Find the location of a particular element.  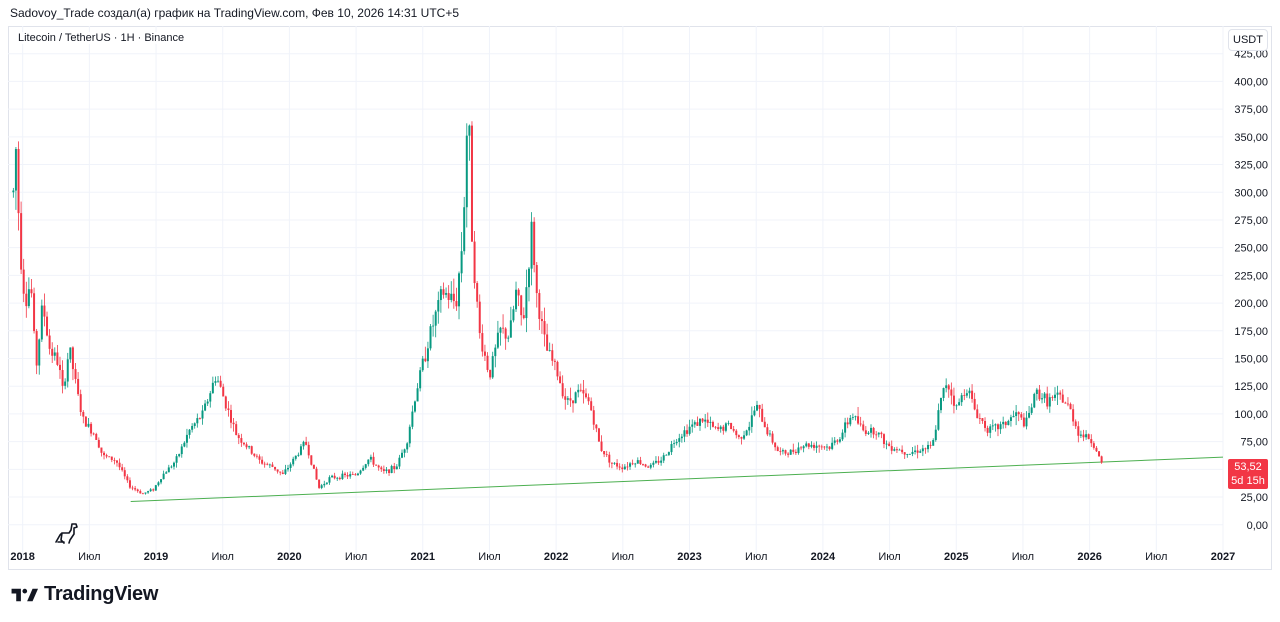

currency-button: USDT is located at coordinates (1248, 40).